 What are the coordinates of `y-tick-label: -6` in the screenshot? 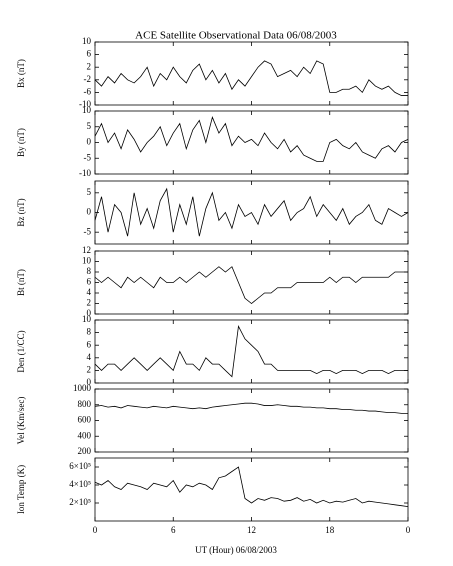 It's located at (88, 91).